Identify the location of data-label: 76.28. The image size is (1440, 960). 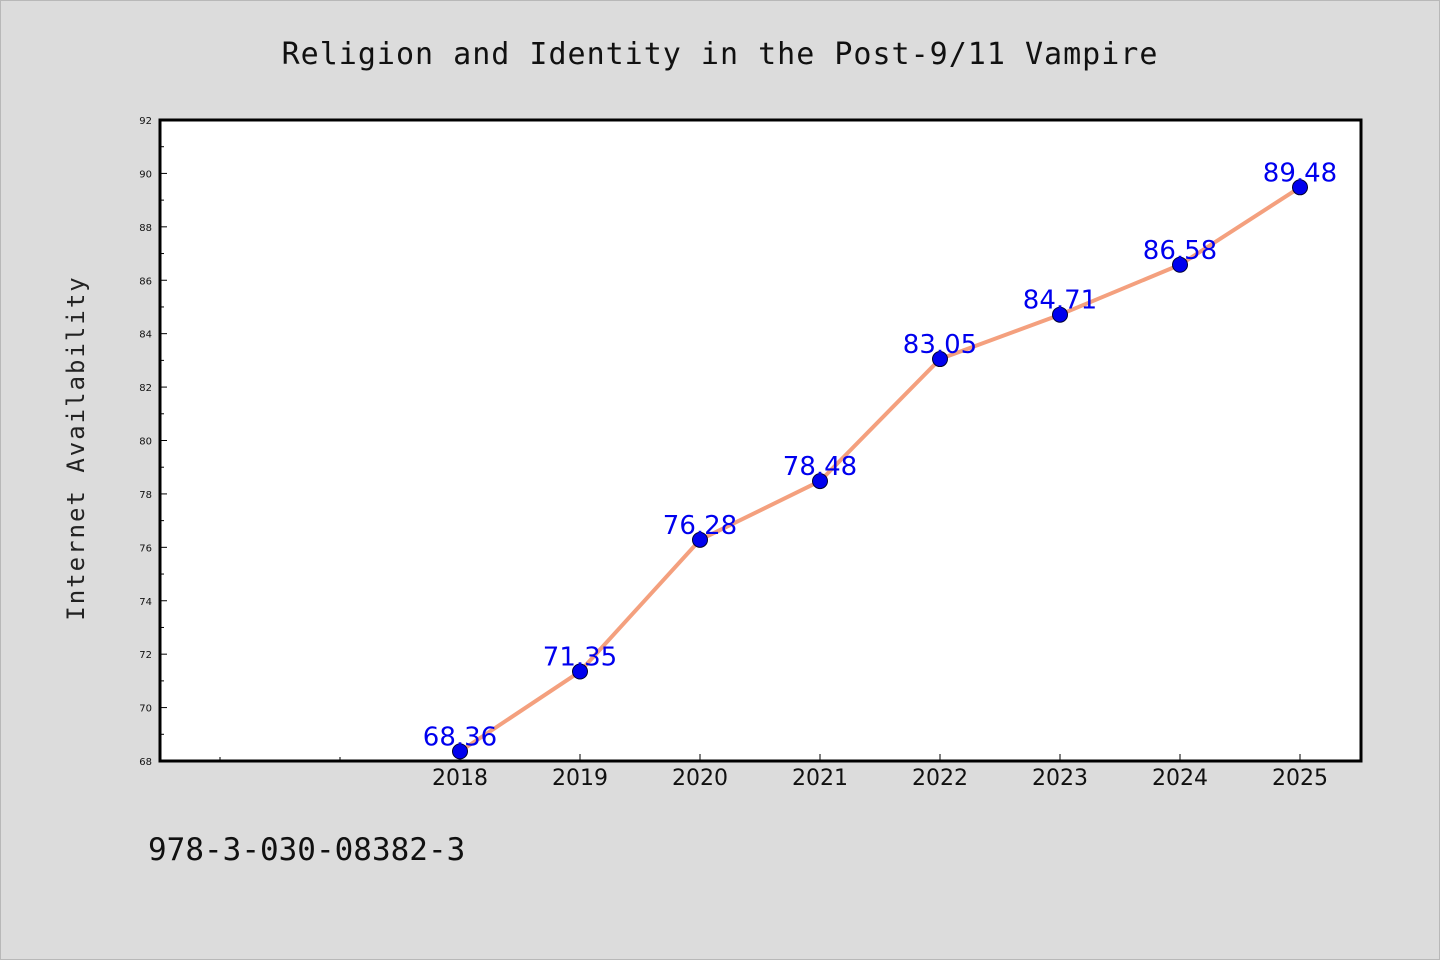
(700, 526).